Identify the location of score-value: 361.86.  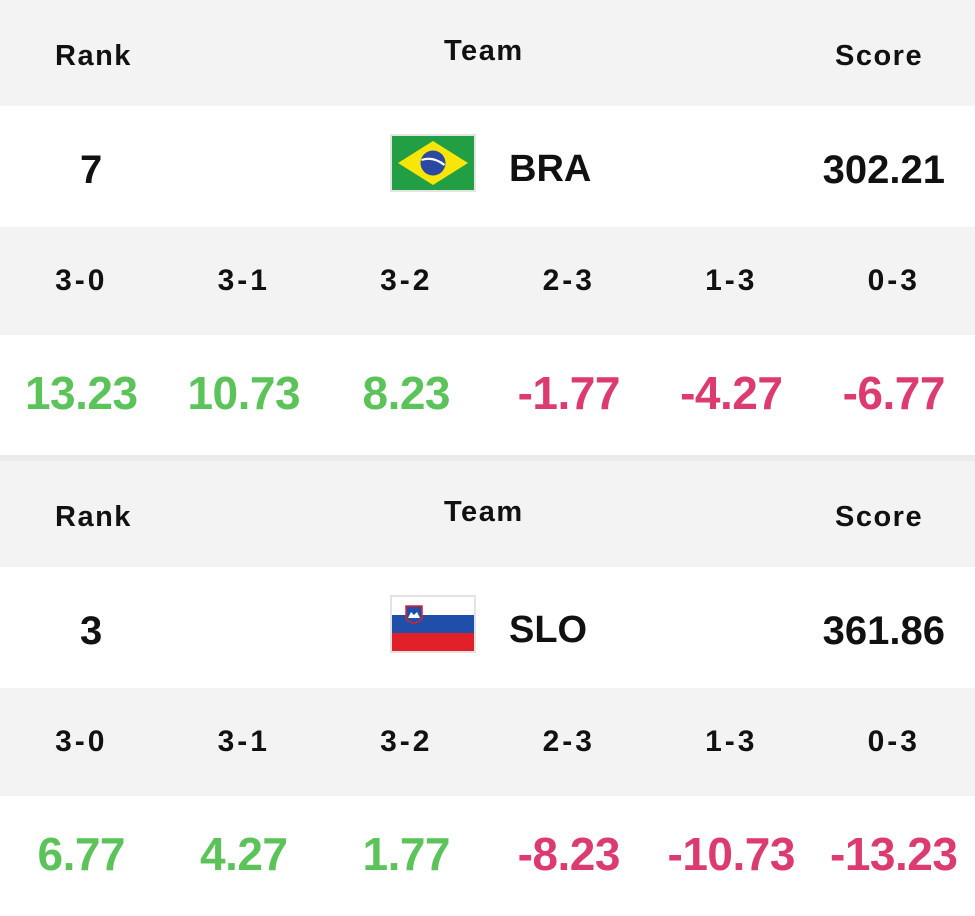
(884, 631).